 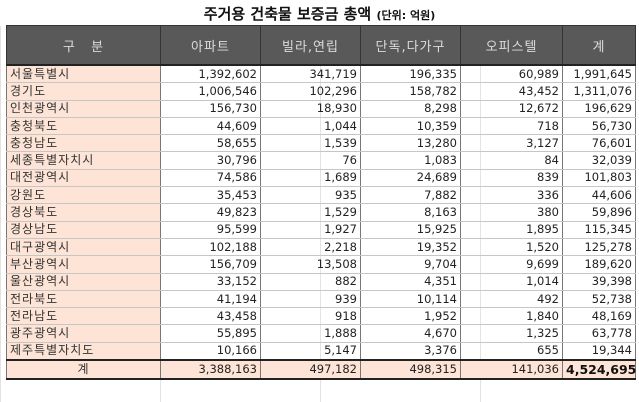 What do you see at coordinates (410, 45) in the screenshot?
I see `header-detached-house: 단독,다가구` at bounding box center [410, 45].